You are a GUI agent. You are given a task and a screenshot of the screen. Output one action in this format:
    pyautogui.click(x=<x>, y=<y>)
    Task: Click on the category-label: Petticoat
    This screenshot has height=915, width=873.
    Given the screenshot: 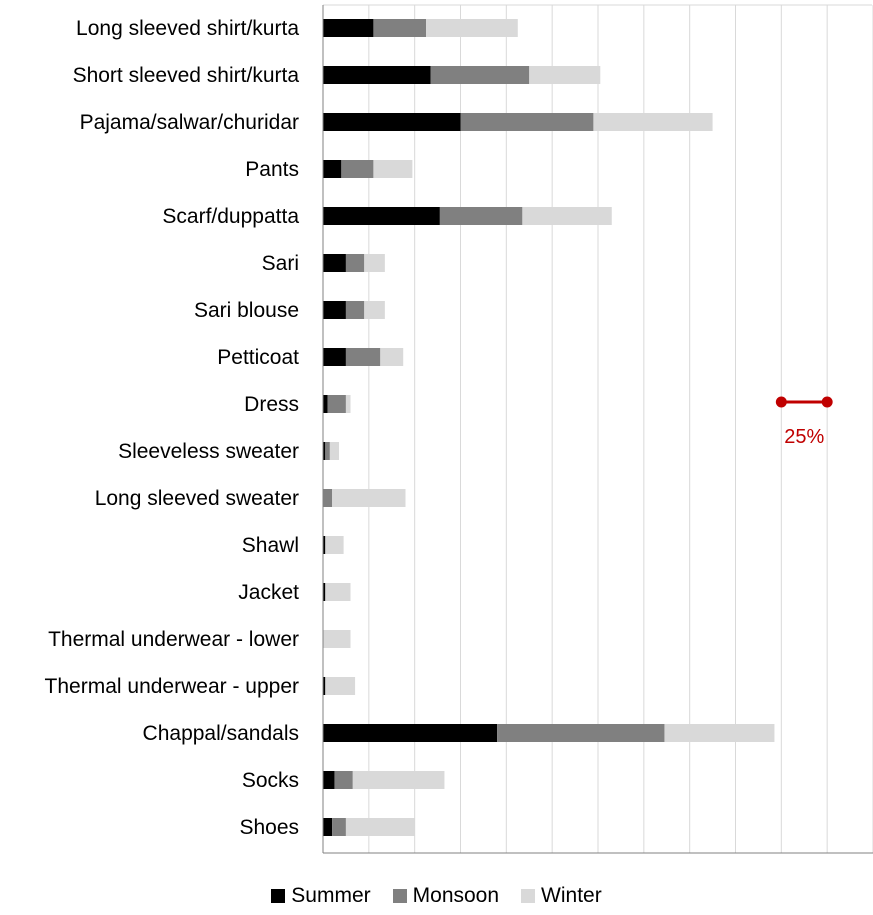 What is the action you would take?
    pyautogui.click(x=258, y=357)
    